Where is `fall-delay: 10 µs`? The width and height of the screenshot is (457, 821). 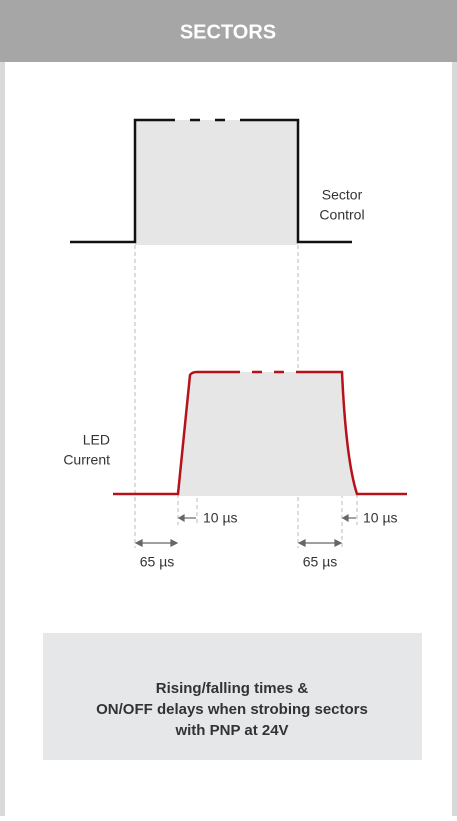
fall-delay: 10 µs is located at coordinates (380, 518).